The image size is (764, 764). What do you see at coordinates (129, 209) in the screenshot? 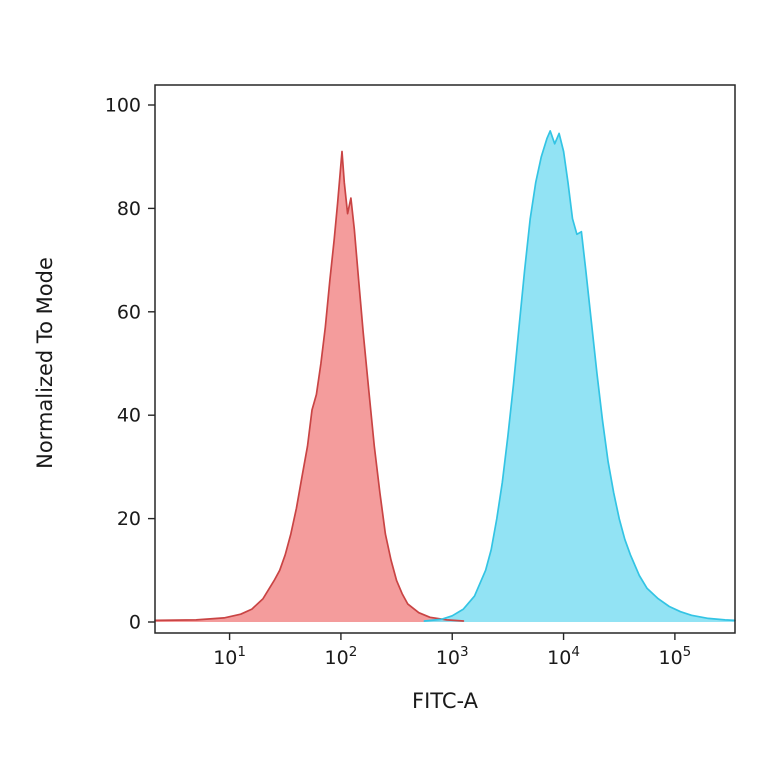
I see `y-tick-label: 80` at bounding box center [129, 209].